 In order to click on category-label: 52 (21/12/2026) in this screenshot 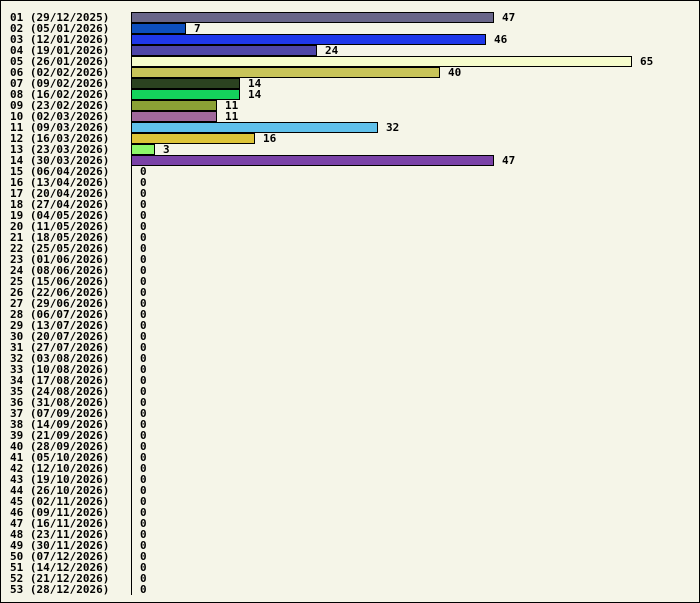, I will do `click(59, 578)`.